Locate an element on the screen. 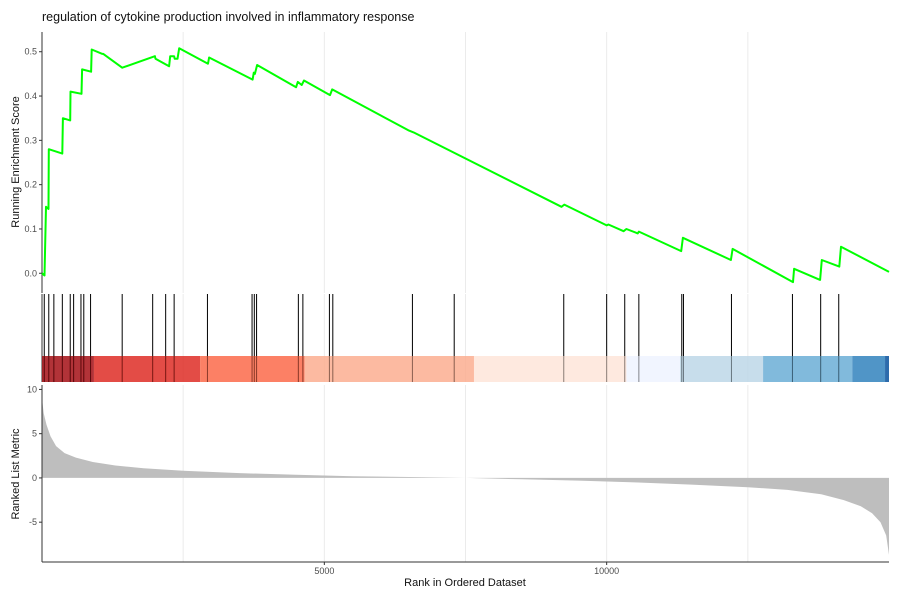 This screenshot has width=900, height=600. y-tick-label: 0.1 is located at coordinates (30, 229).